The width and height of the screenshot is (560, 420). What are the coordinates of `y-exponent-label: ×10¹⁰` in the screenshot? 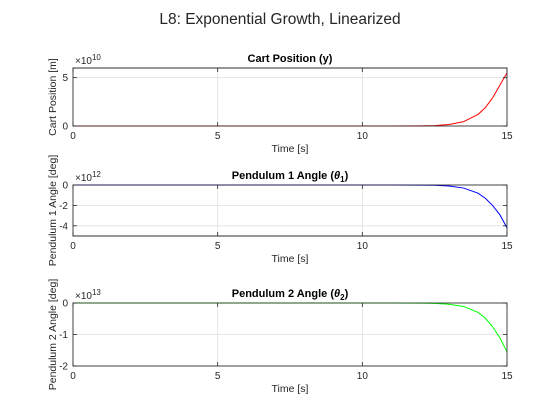 It's located at (88, 60).